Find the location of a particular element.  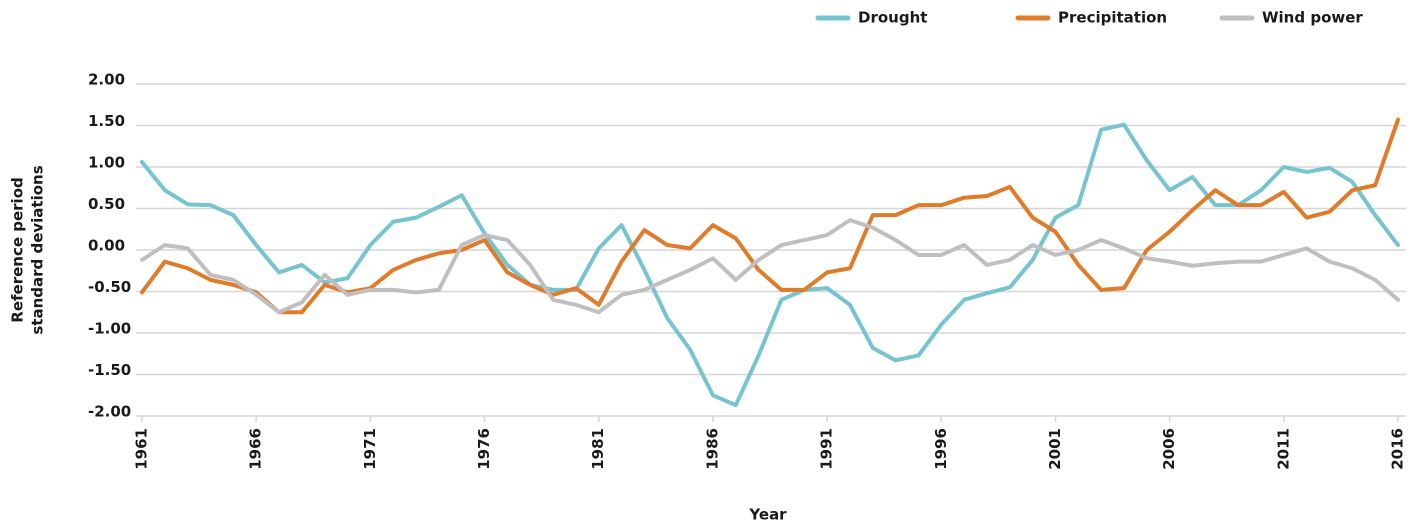

x-tick-label: 1976 is located at coordinates (484, 449).